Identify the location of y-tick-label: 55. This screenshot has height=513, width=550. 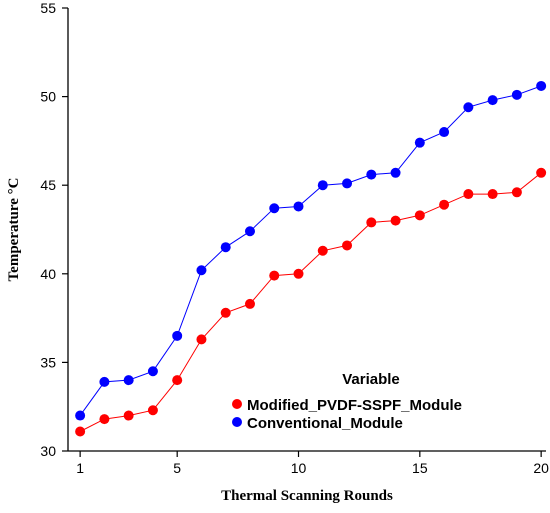
(48, 8).